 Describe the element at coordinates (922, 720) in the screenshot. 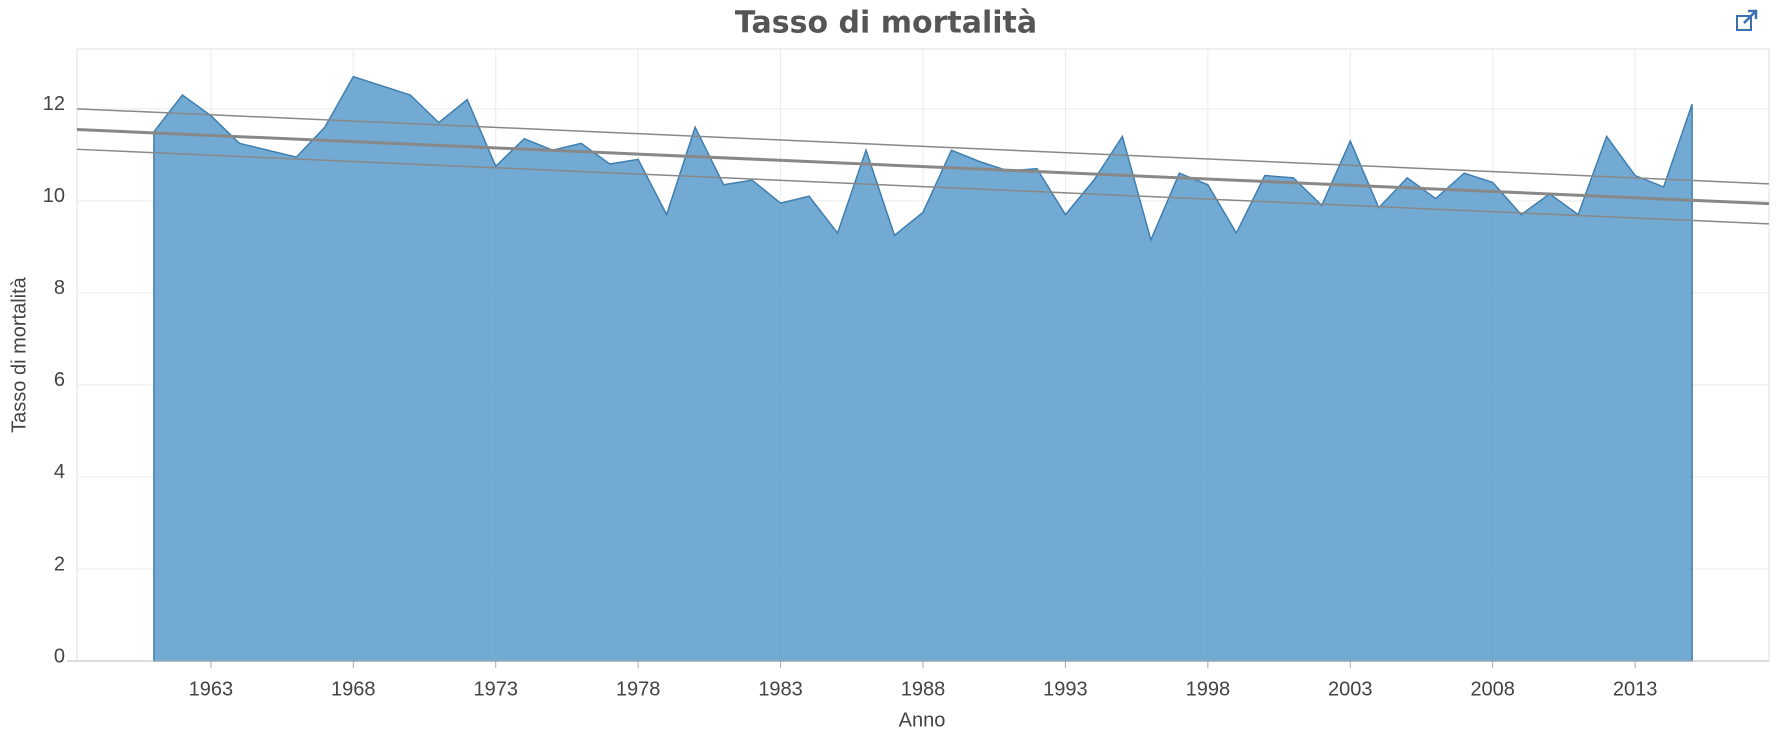

I see `x-axis-title: Anno` at that location.